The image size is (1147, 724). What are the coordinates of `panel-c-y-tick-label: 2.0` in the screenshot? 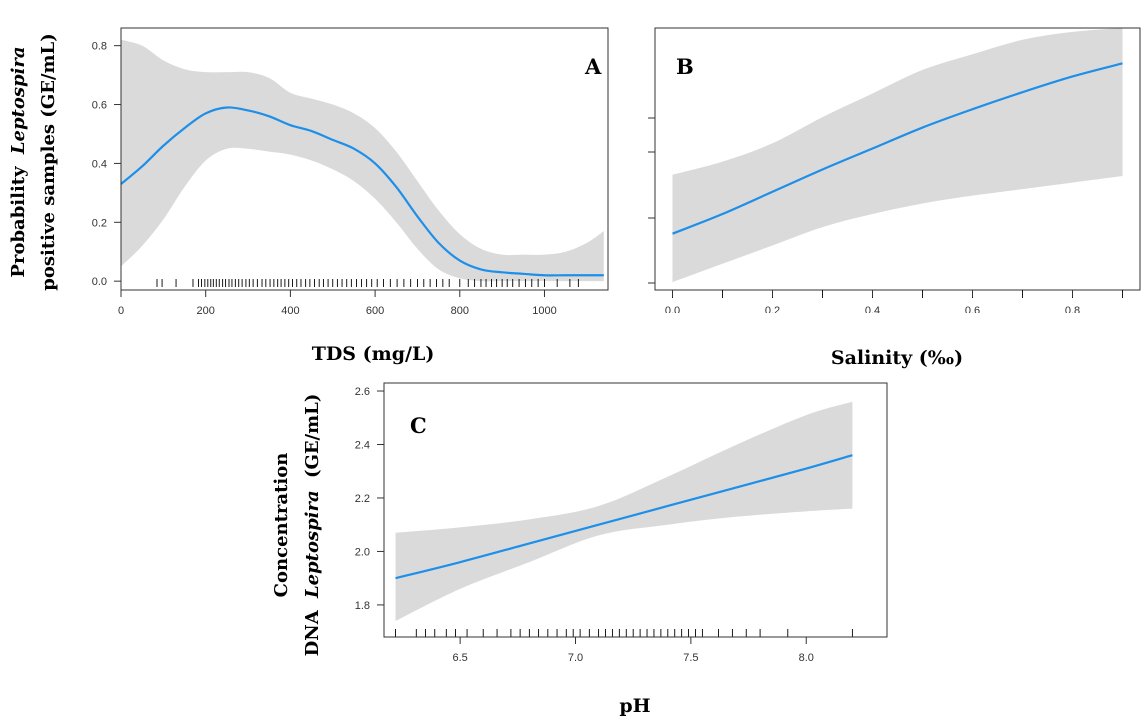 It's located at (362, 552).